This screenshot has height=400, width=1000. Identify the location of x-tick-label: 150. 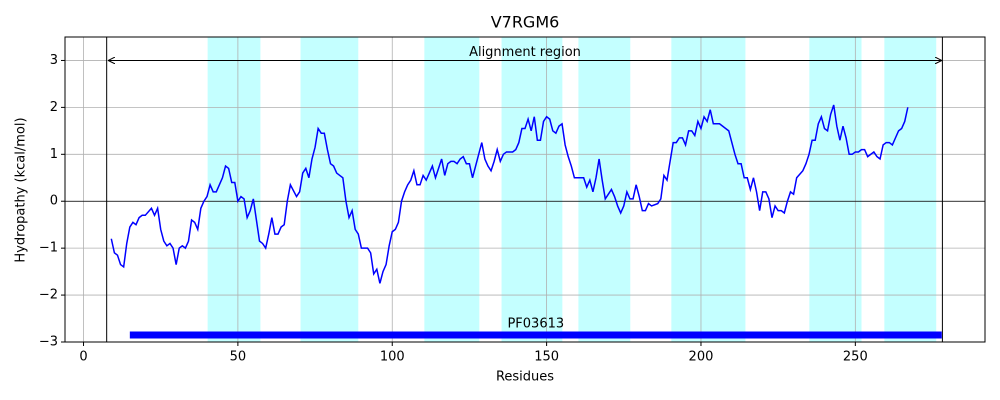
(546, 357).